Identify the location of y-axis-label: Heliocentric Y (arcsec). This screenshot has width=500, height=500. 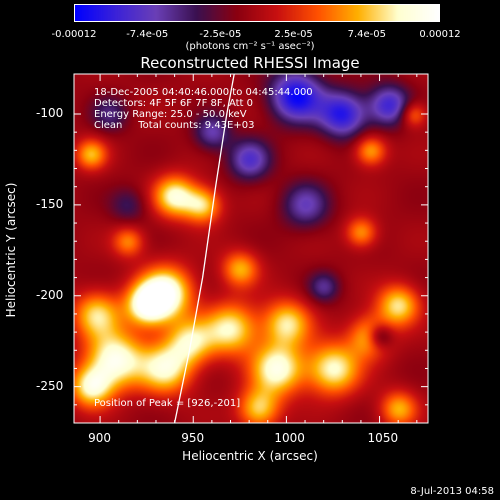
(11, 250).